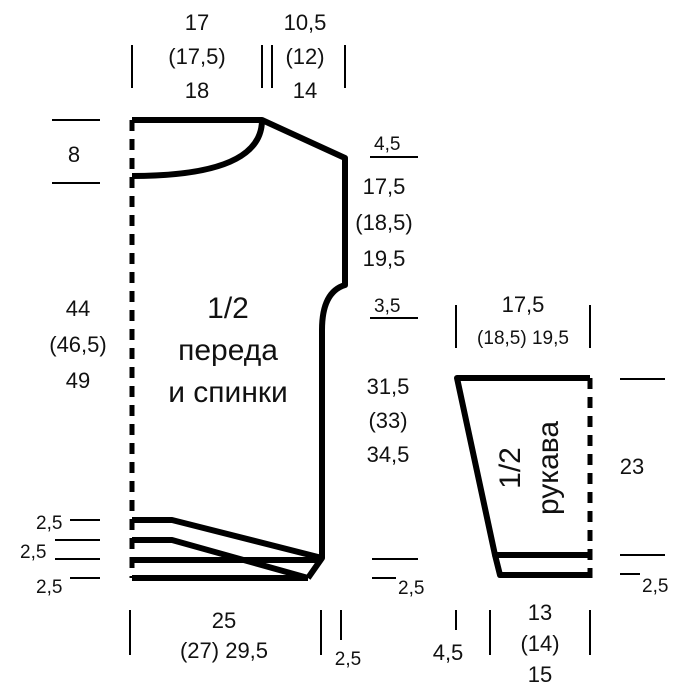 The width and height of the screenshot is (700, 700). Describe the element at coordinates (384, 258) in the screenshot. I see `dim-armhole: 19,5` at that location.